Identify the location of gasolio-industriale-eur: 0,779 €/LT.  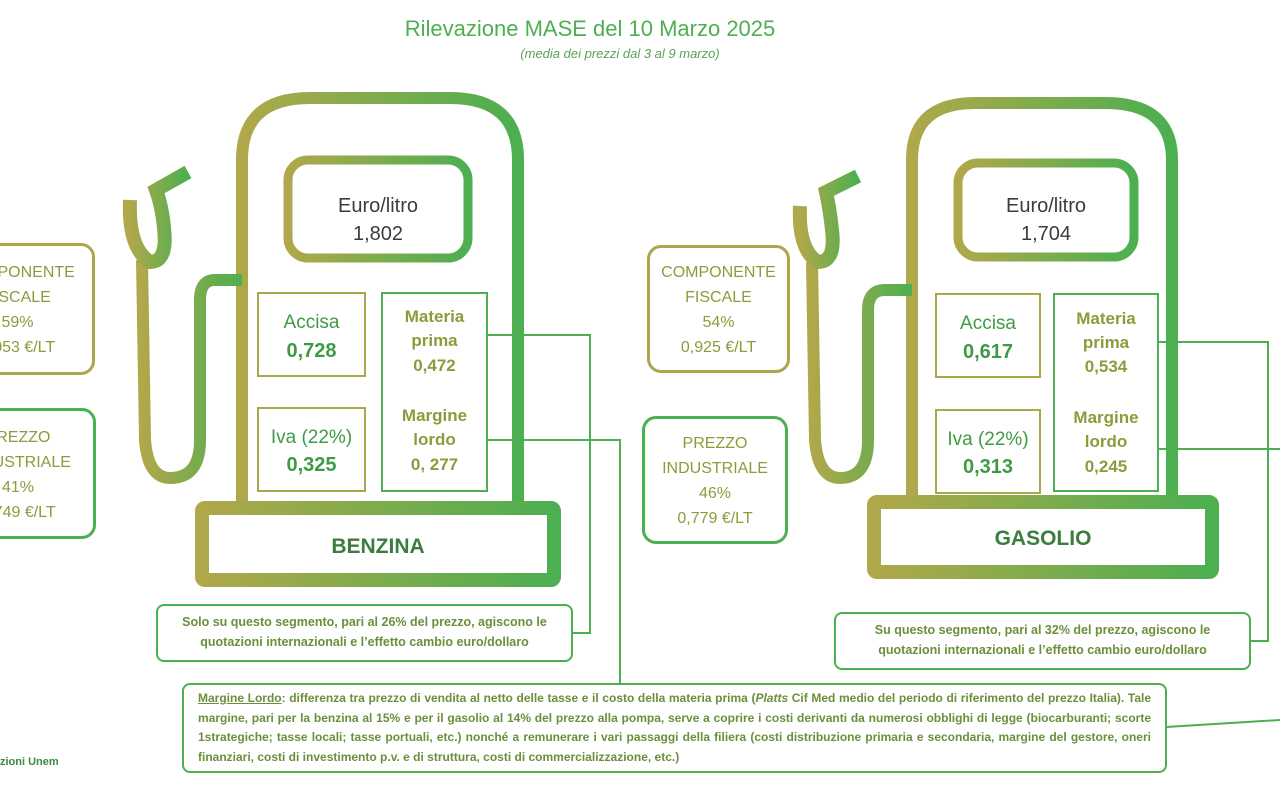
(715, 518).